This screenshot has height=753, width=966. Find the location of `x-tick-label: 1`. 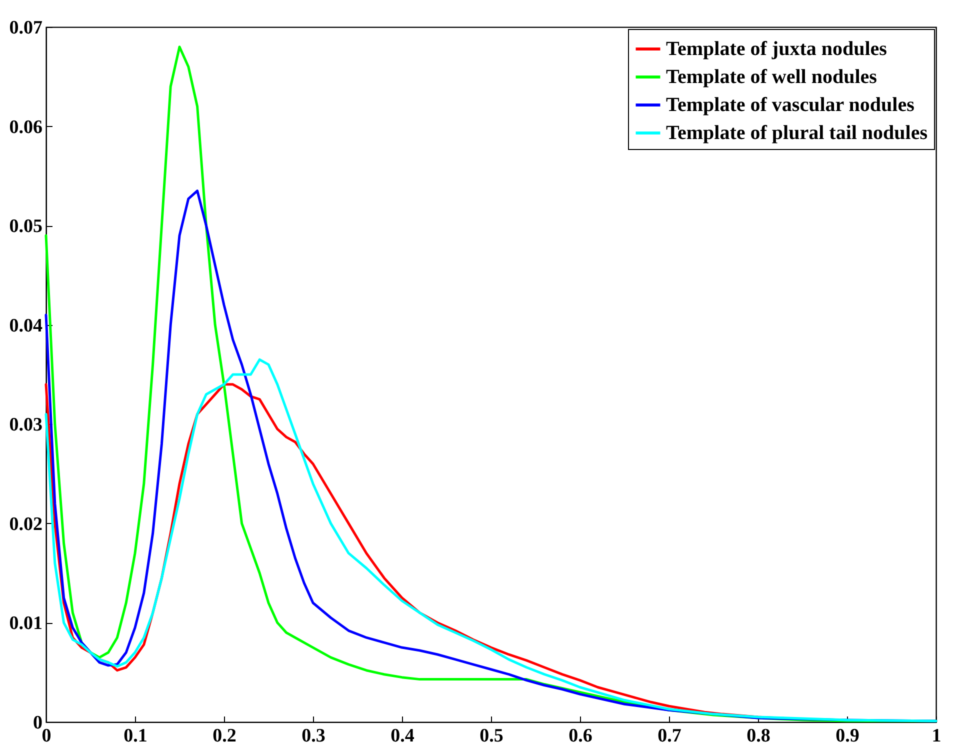

x-tick-label: 1 is located at coordinates (937, 736).